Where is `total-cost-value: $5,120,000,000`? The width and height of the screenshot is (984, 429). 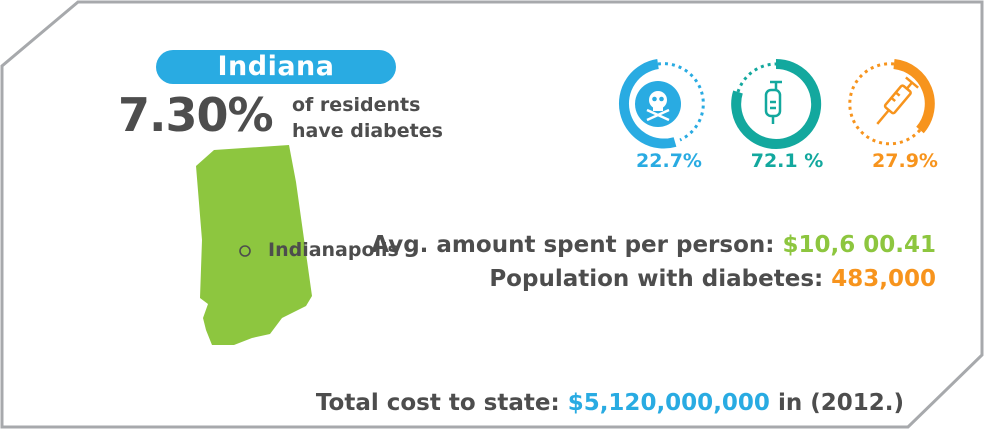 total-cost-value: $5,120,000,000 is located at coordinates (668, 403).